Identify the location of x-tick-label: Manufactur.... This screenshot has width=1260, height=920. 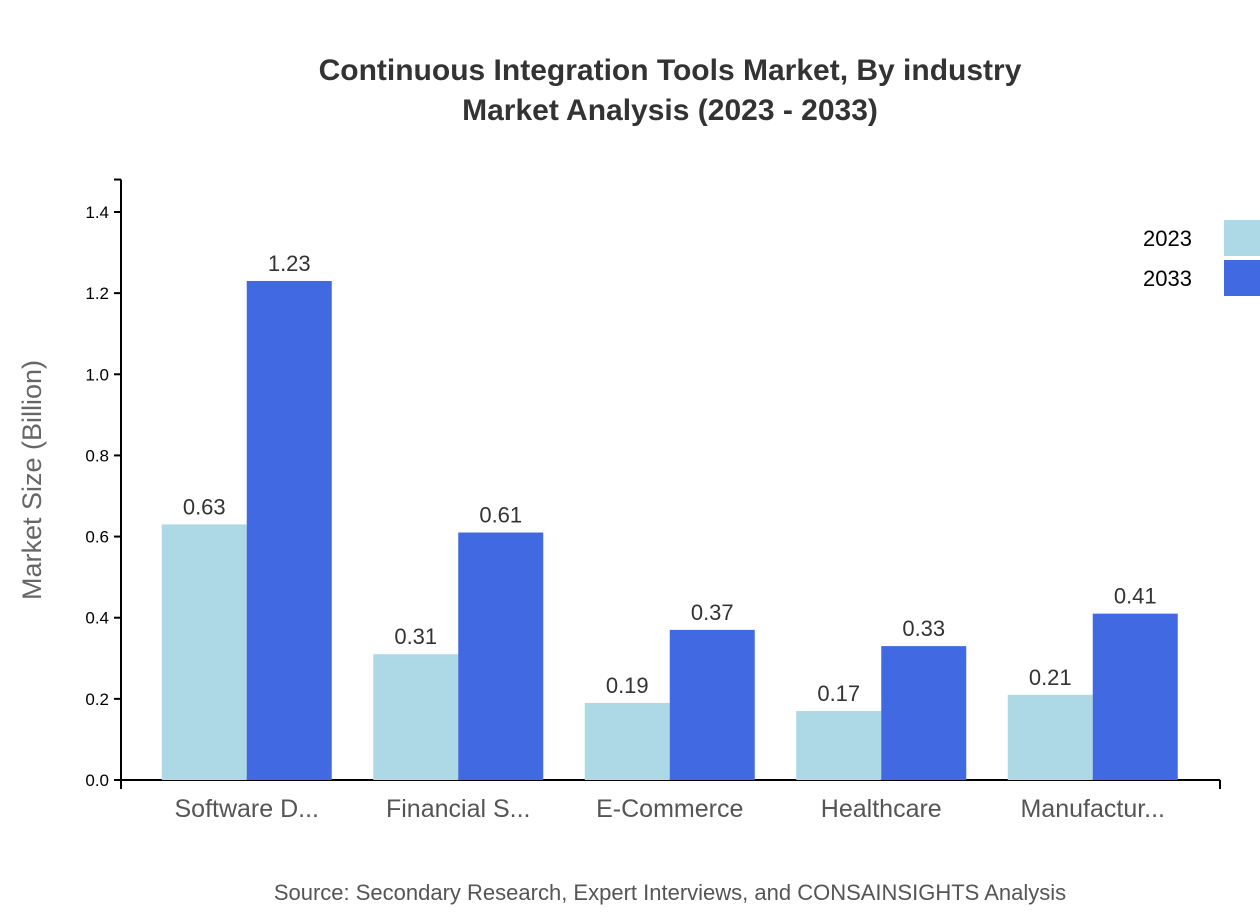
(1092, 809).